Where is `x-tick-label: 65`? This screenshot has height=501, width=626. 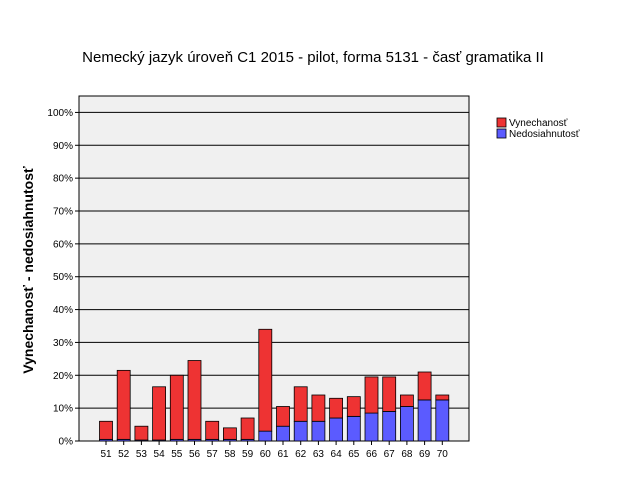
x-tick-label: 65 is located at coordinates (354, 454).